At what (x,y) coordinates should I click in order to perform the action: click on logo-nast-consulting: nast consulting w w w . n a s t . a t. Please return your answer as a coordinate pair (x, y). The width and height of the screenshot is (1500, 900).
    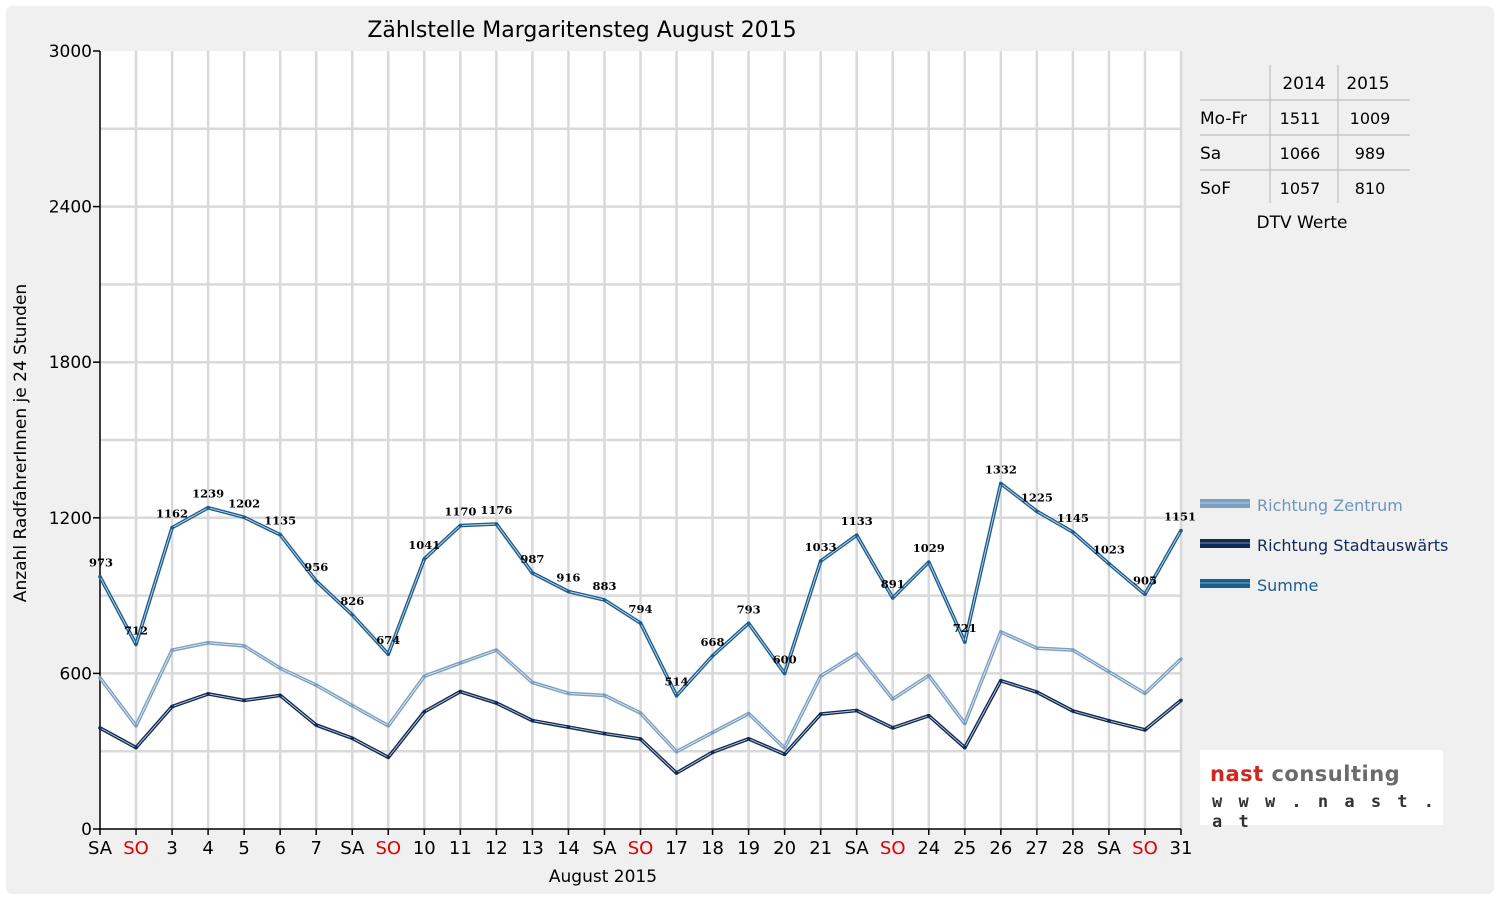
    Looking at the image, I should click on (1321, 791).